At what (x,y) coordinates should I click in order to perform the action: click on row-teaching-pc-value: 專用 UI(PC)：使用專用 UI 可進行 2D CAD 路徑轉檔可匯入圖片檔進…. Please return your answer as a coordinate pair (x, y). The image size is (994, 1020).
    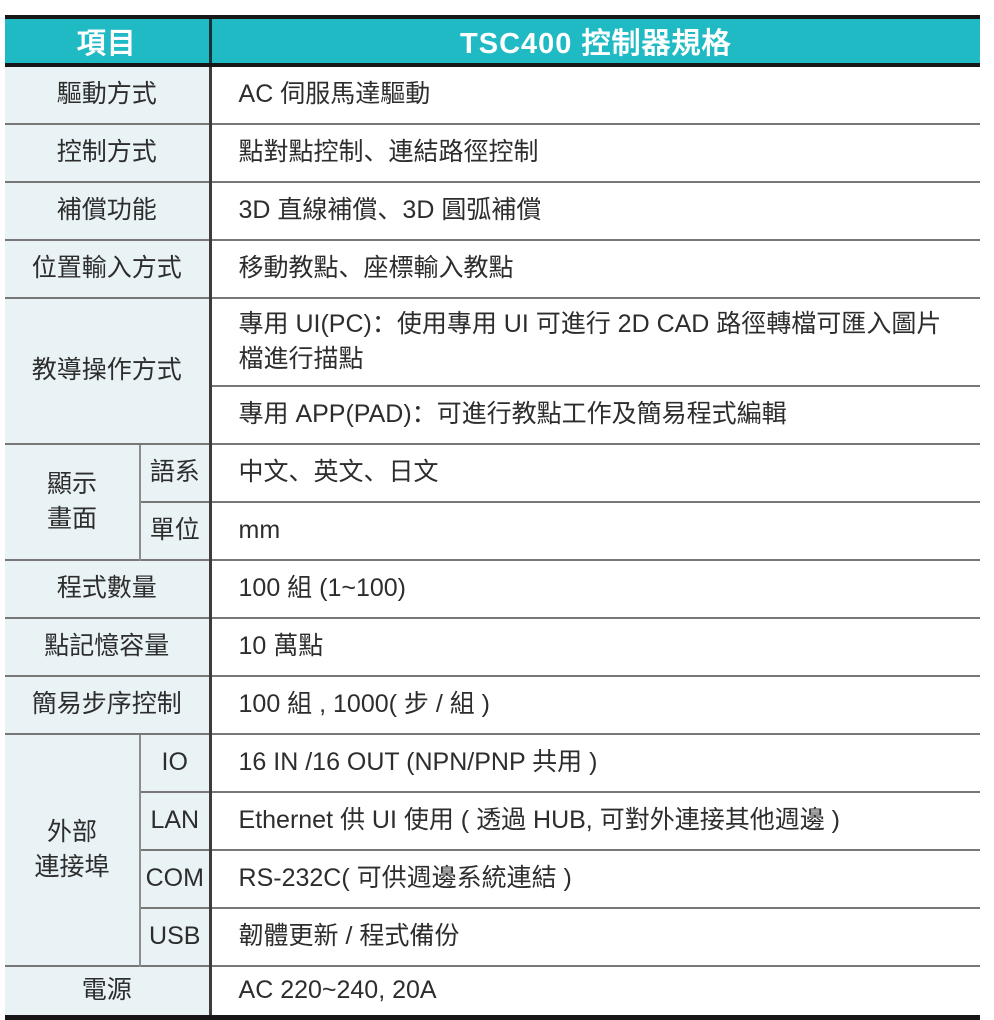
    Looking at the image, I should click on (594, 341).